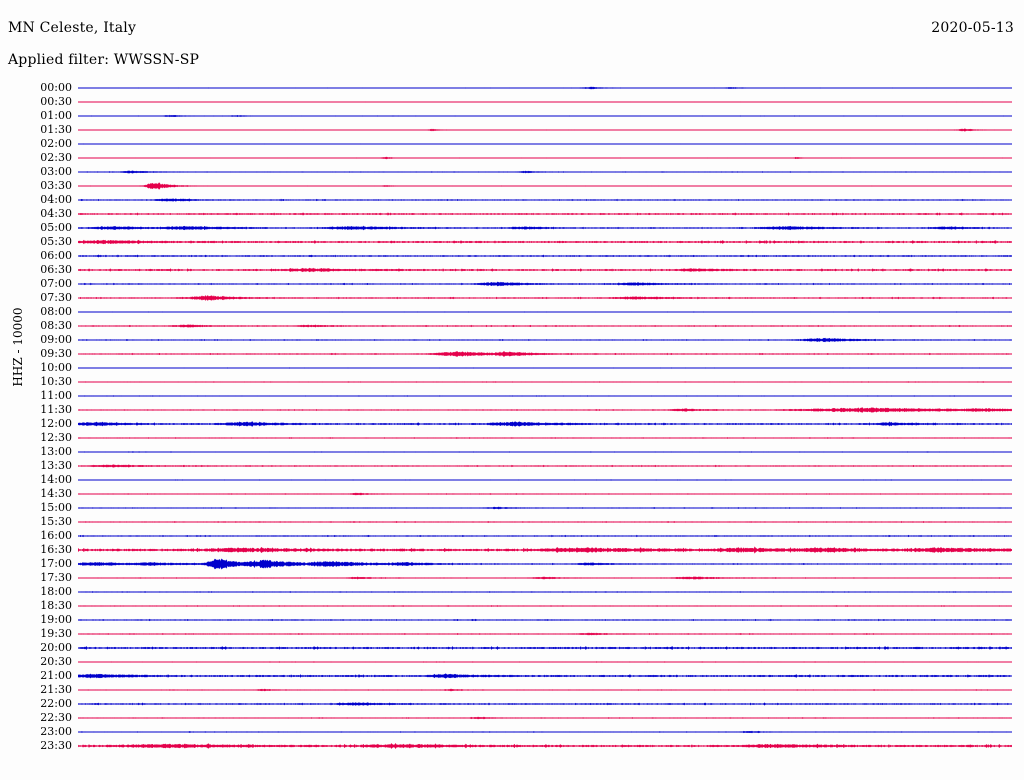  What do you see at coordinates (56, 675) in the screenshot?
I see `time-label: 21:00` at bounding box center [56, 675].